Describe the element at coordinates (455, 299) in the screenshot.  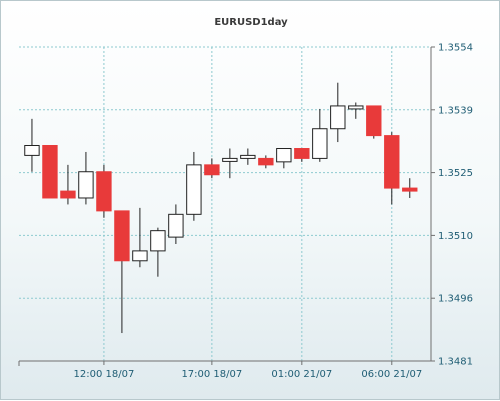
I see `y-tick-label: 1.3496` at that location.